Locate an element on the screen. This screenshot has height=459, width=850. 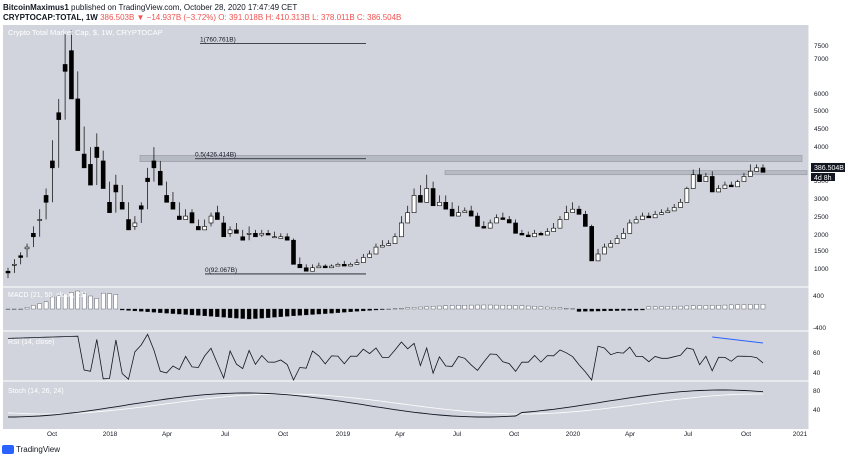
price-change: 386.503B ▼ −14.937B (−3.72%) is located at coordinates (158, 17).